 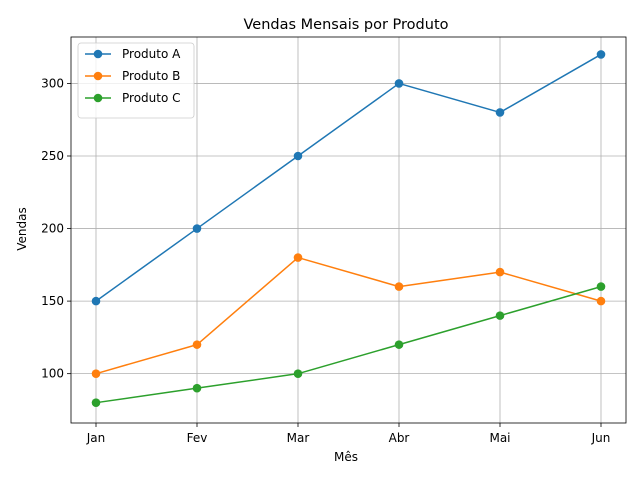 What do you see at coordinates (197, 438) in the screenshot?
I see `x-tick-label: Fev` at bounding box center [197, 438].